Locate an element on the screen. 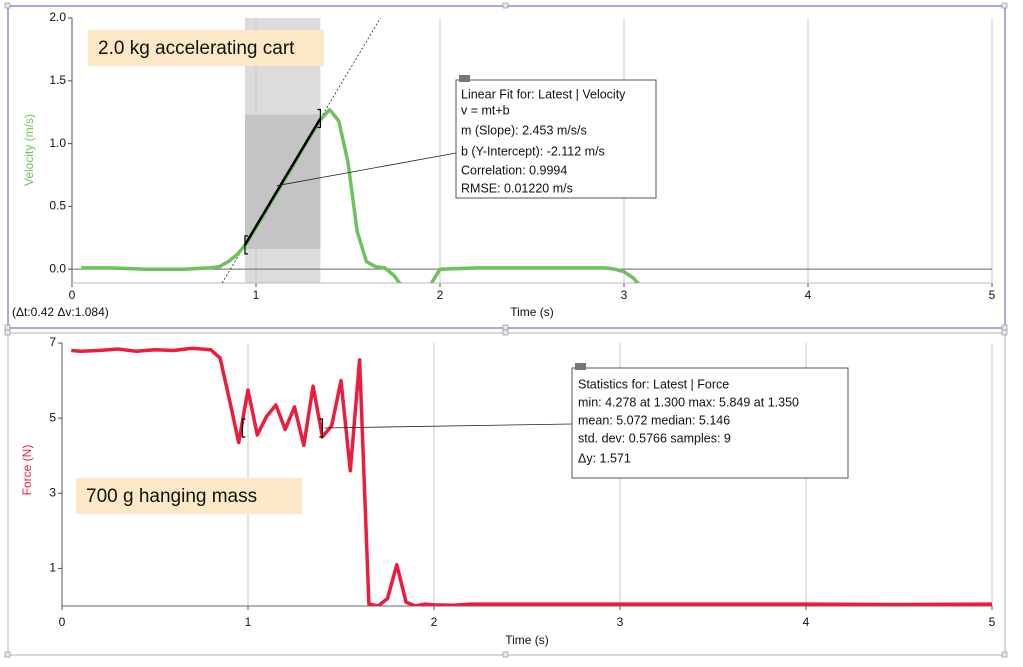 The height and width of the screenshot is (667, 1023). fit-text: RMSE: 0.01220 m/s is located at coordinates (517, 188).